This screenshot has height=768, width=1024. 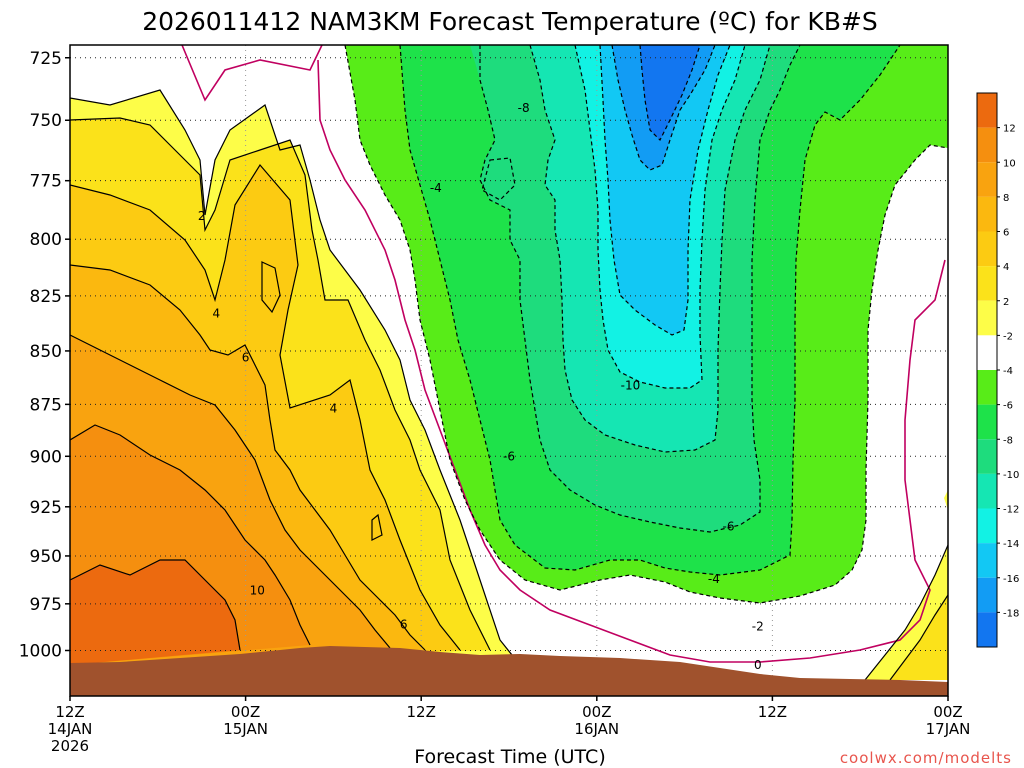 What do you see at coordinates (190, 535) in the screenshot?
I see `contour-12c` at bounding box center [190, 535].